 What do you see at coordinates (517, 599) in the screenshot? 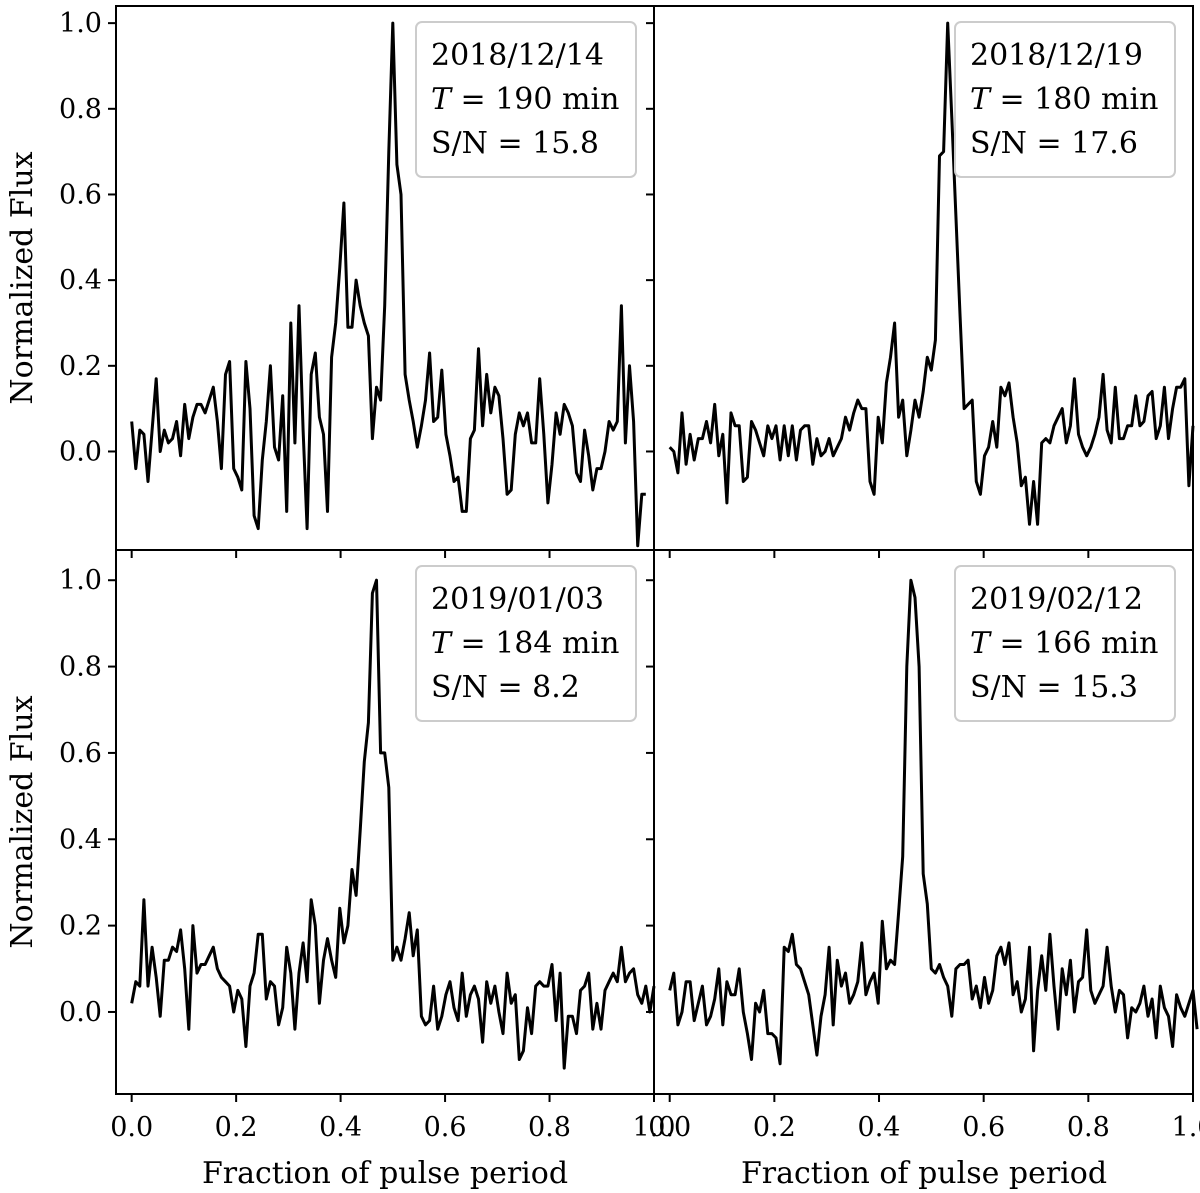
I see `legend-date: 2019/01/03` at bounding box center [517, 599].